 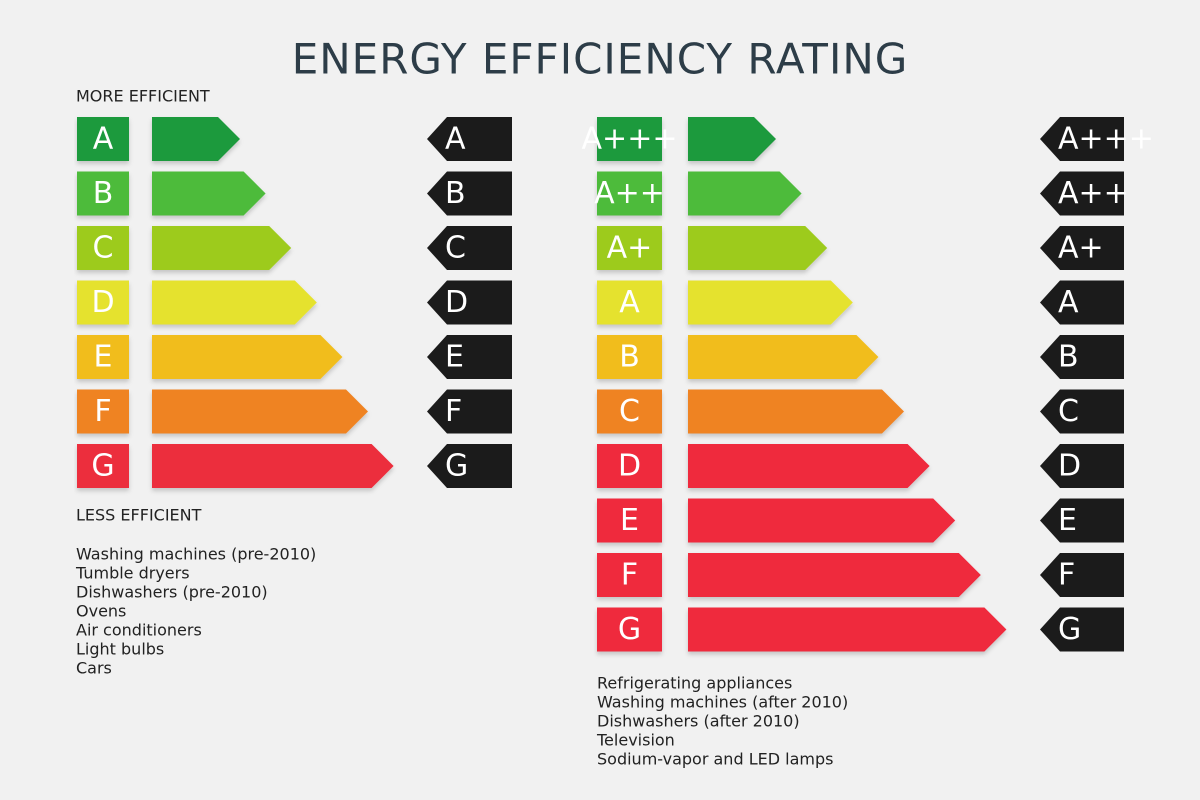 I want to click on less-efficient-label: LESS EFFICIENT, so click(x=139, y=515).